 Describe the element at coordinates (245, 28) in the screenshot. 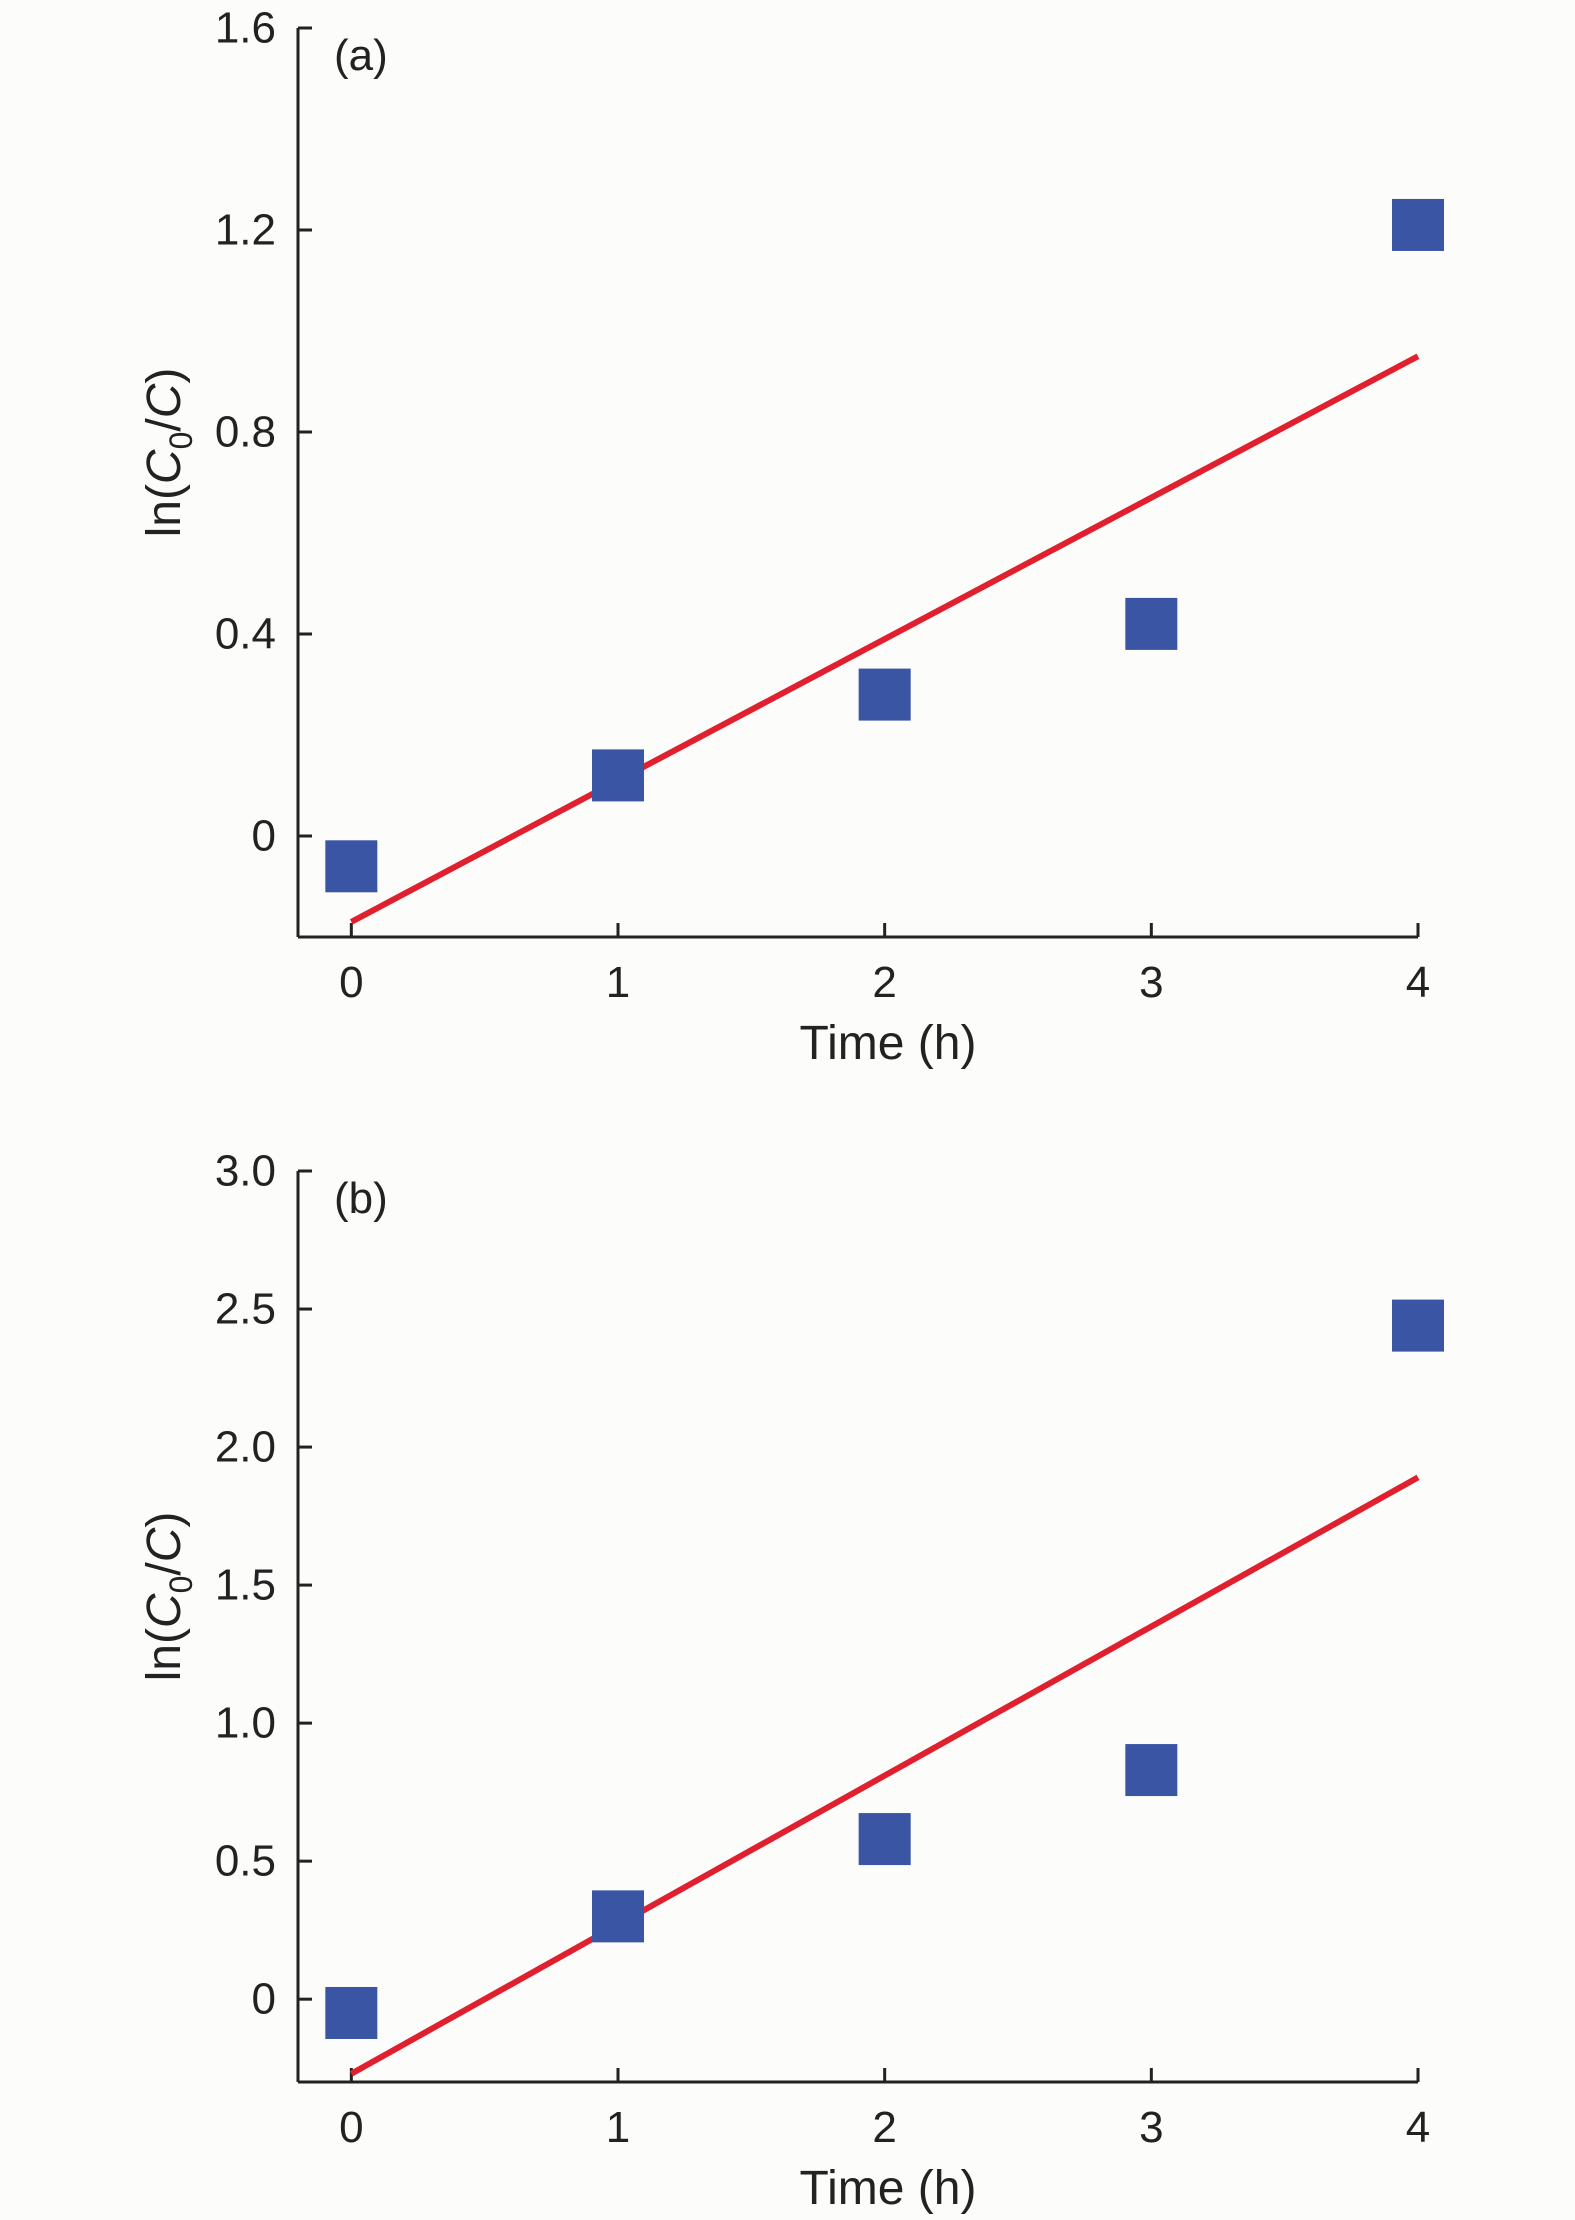

I see `y-tick-label: 1.6` at that location.